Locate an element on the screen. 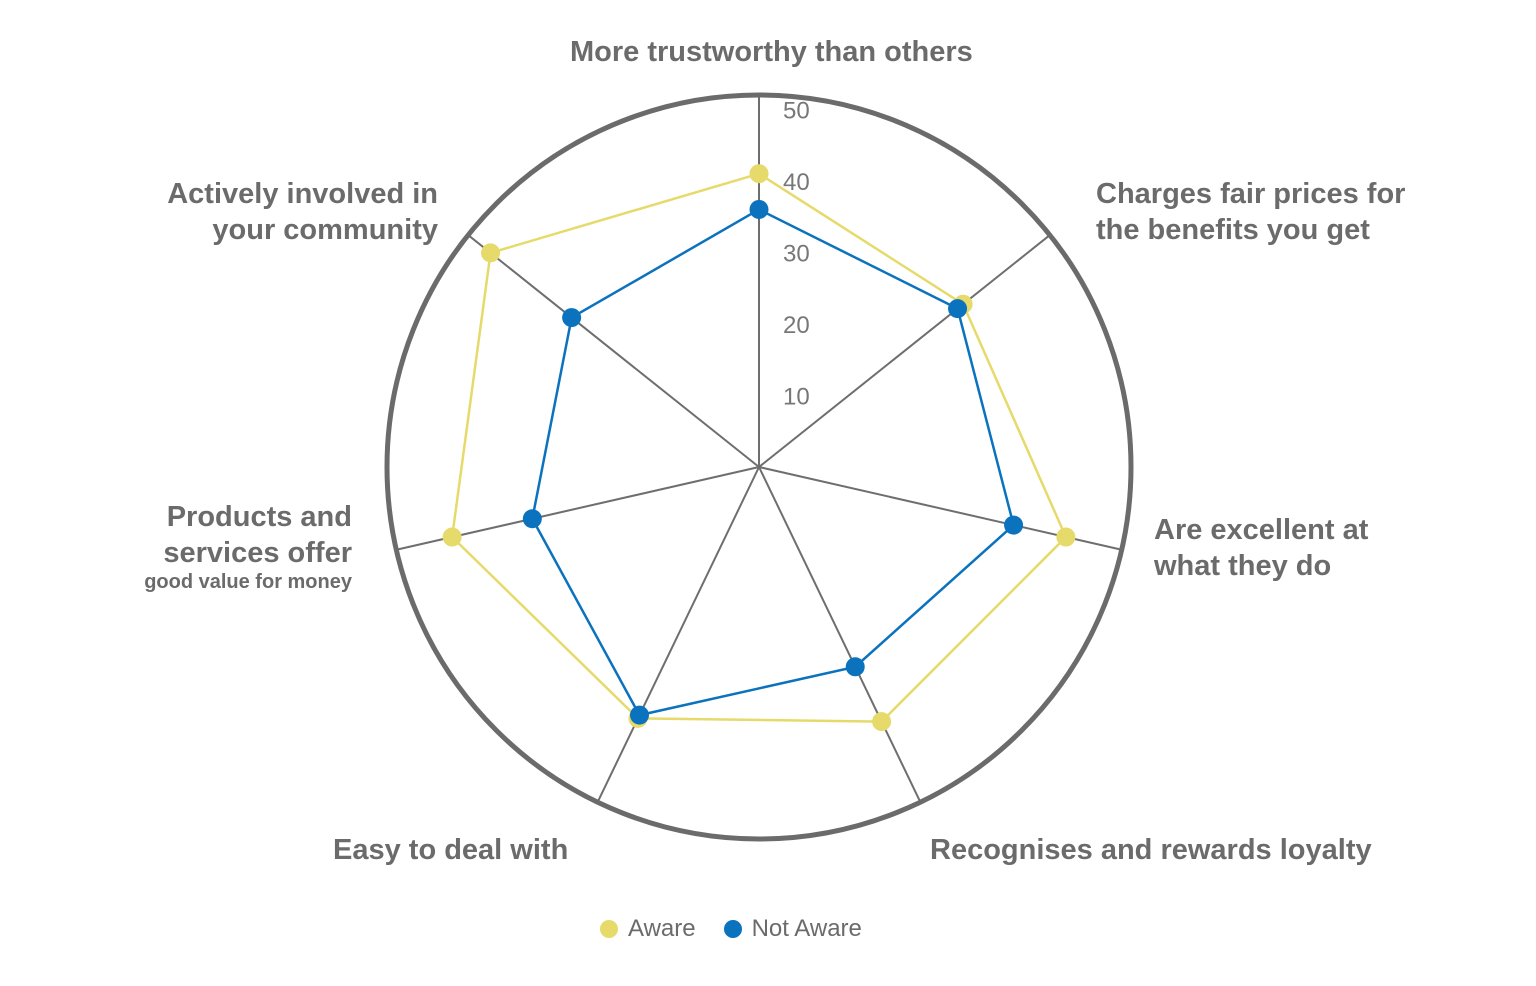  axis-label-loyalty: Recognises and rewards loyalty is located at coordinates (1151, 850).